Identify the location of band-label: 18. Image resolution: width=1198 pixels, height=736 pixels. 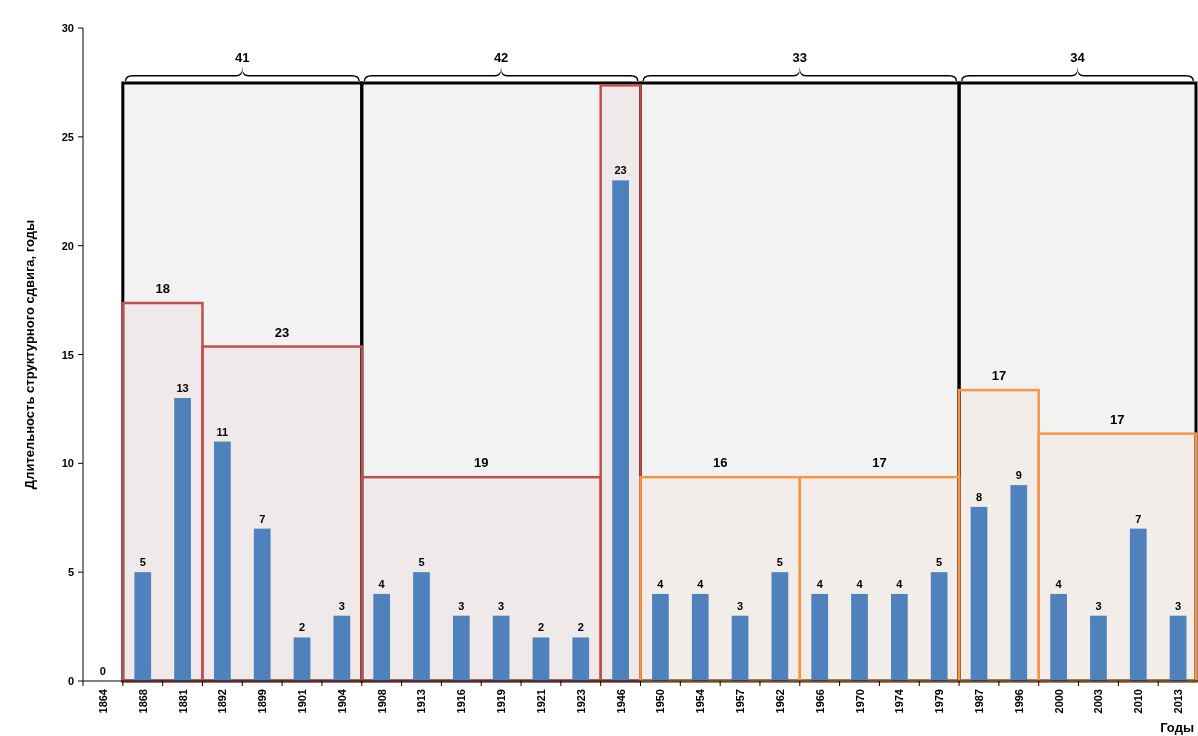
(162, 289).